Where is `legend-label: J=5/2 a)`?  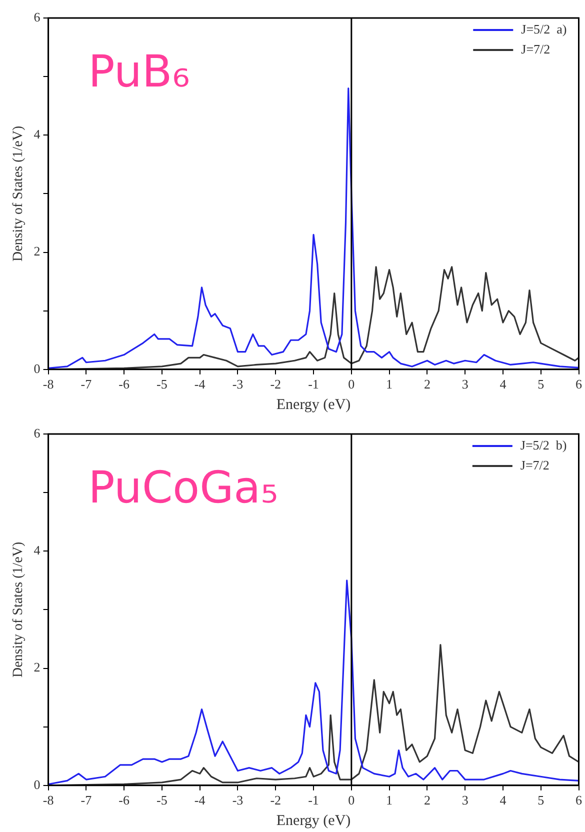 legend-label: J=5/2 a) is located at coordinates (544, 28).